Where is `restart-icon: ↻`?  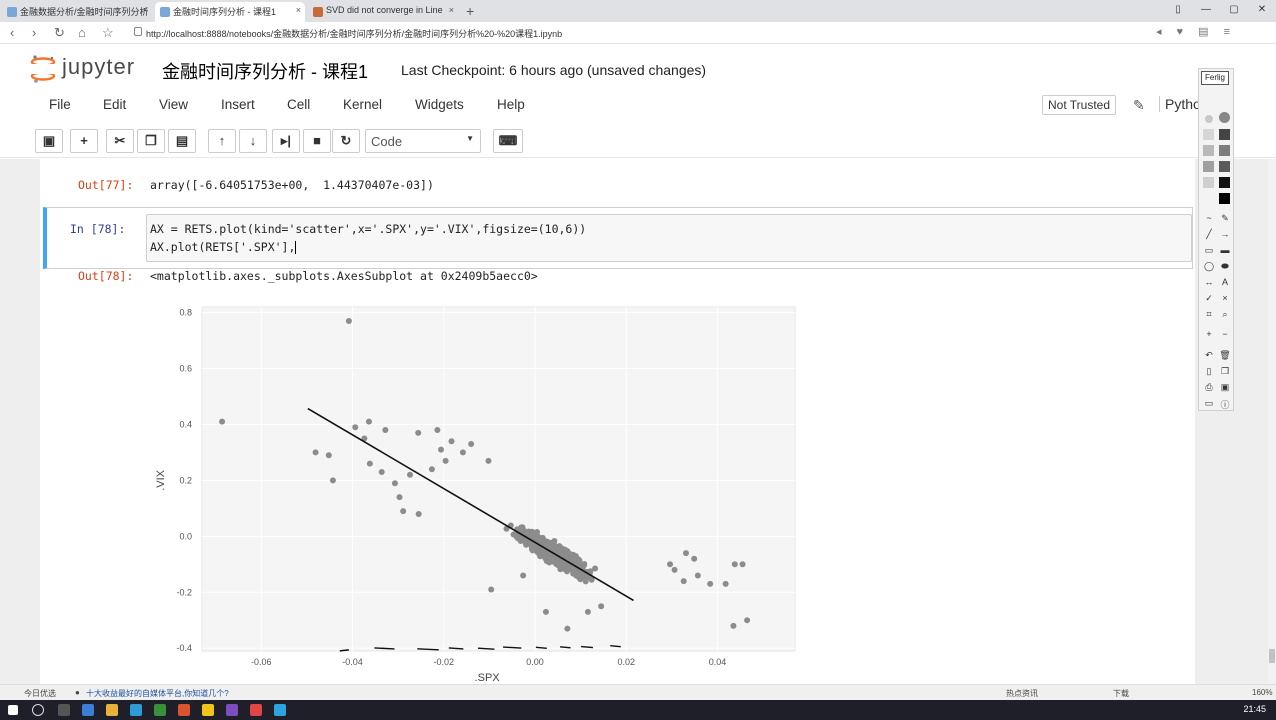
restart-icon: ↻ is located at coordinates (346, 141).